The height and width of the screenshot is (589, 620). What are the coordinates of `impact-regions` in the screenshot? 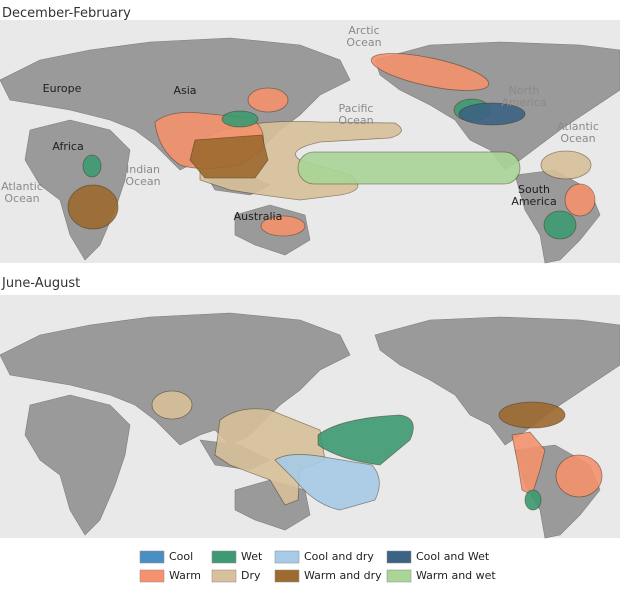 It's located at (377, 450).